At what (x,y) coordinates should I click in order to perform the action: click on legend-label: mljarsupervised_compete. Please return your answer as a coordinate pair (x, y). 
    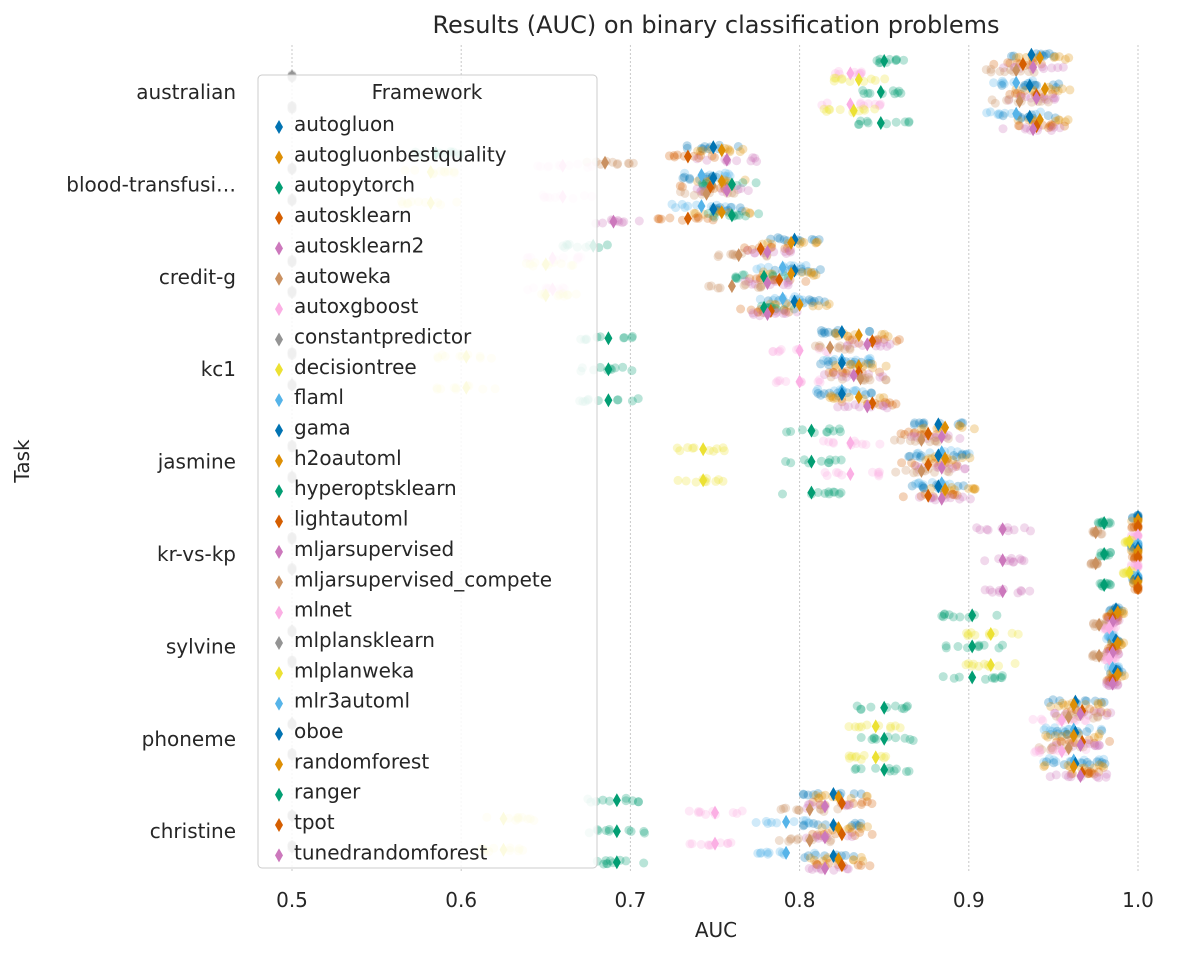
    Looking at the image, I should click on (423, 579).